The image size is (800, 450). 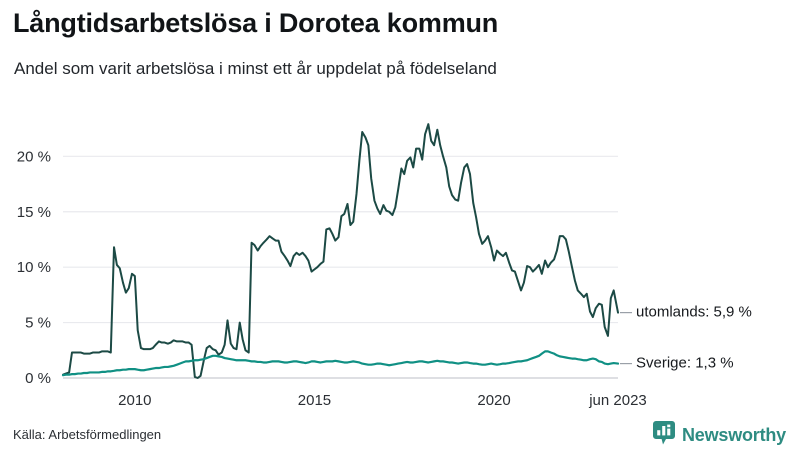 I want to click on x-tick-label: 2010, so click(x=134, y=400).